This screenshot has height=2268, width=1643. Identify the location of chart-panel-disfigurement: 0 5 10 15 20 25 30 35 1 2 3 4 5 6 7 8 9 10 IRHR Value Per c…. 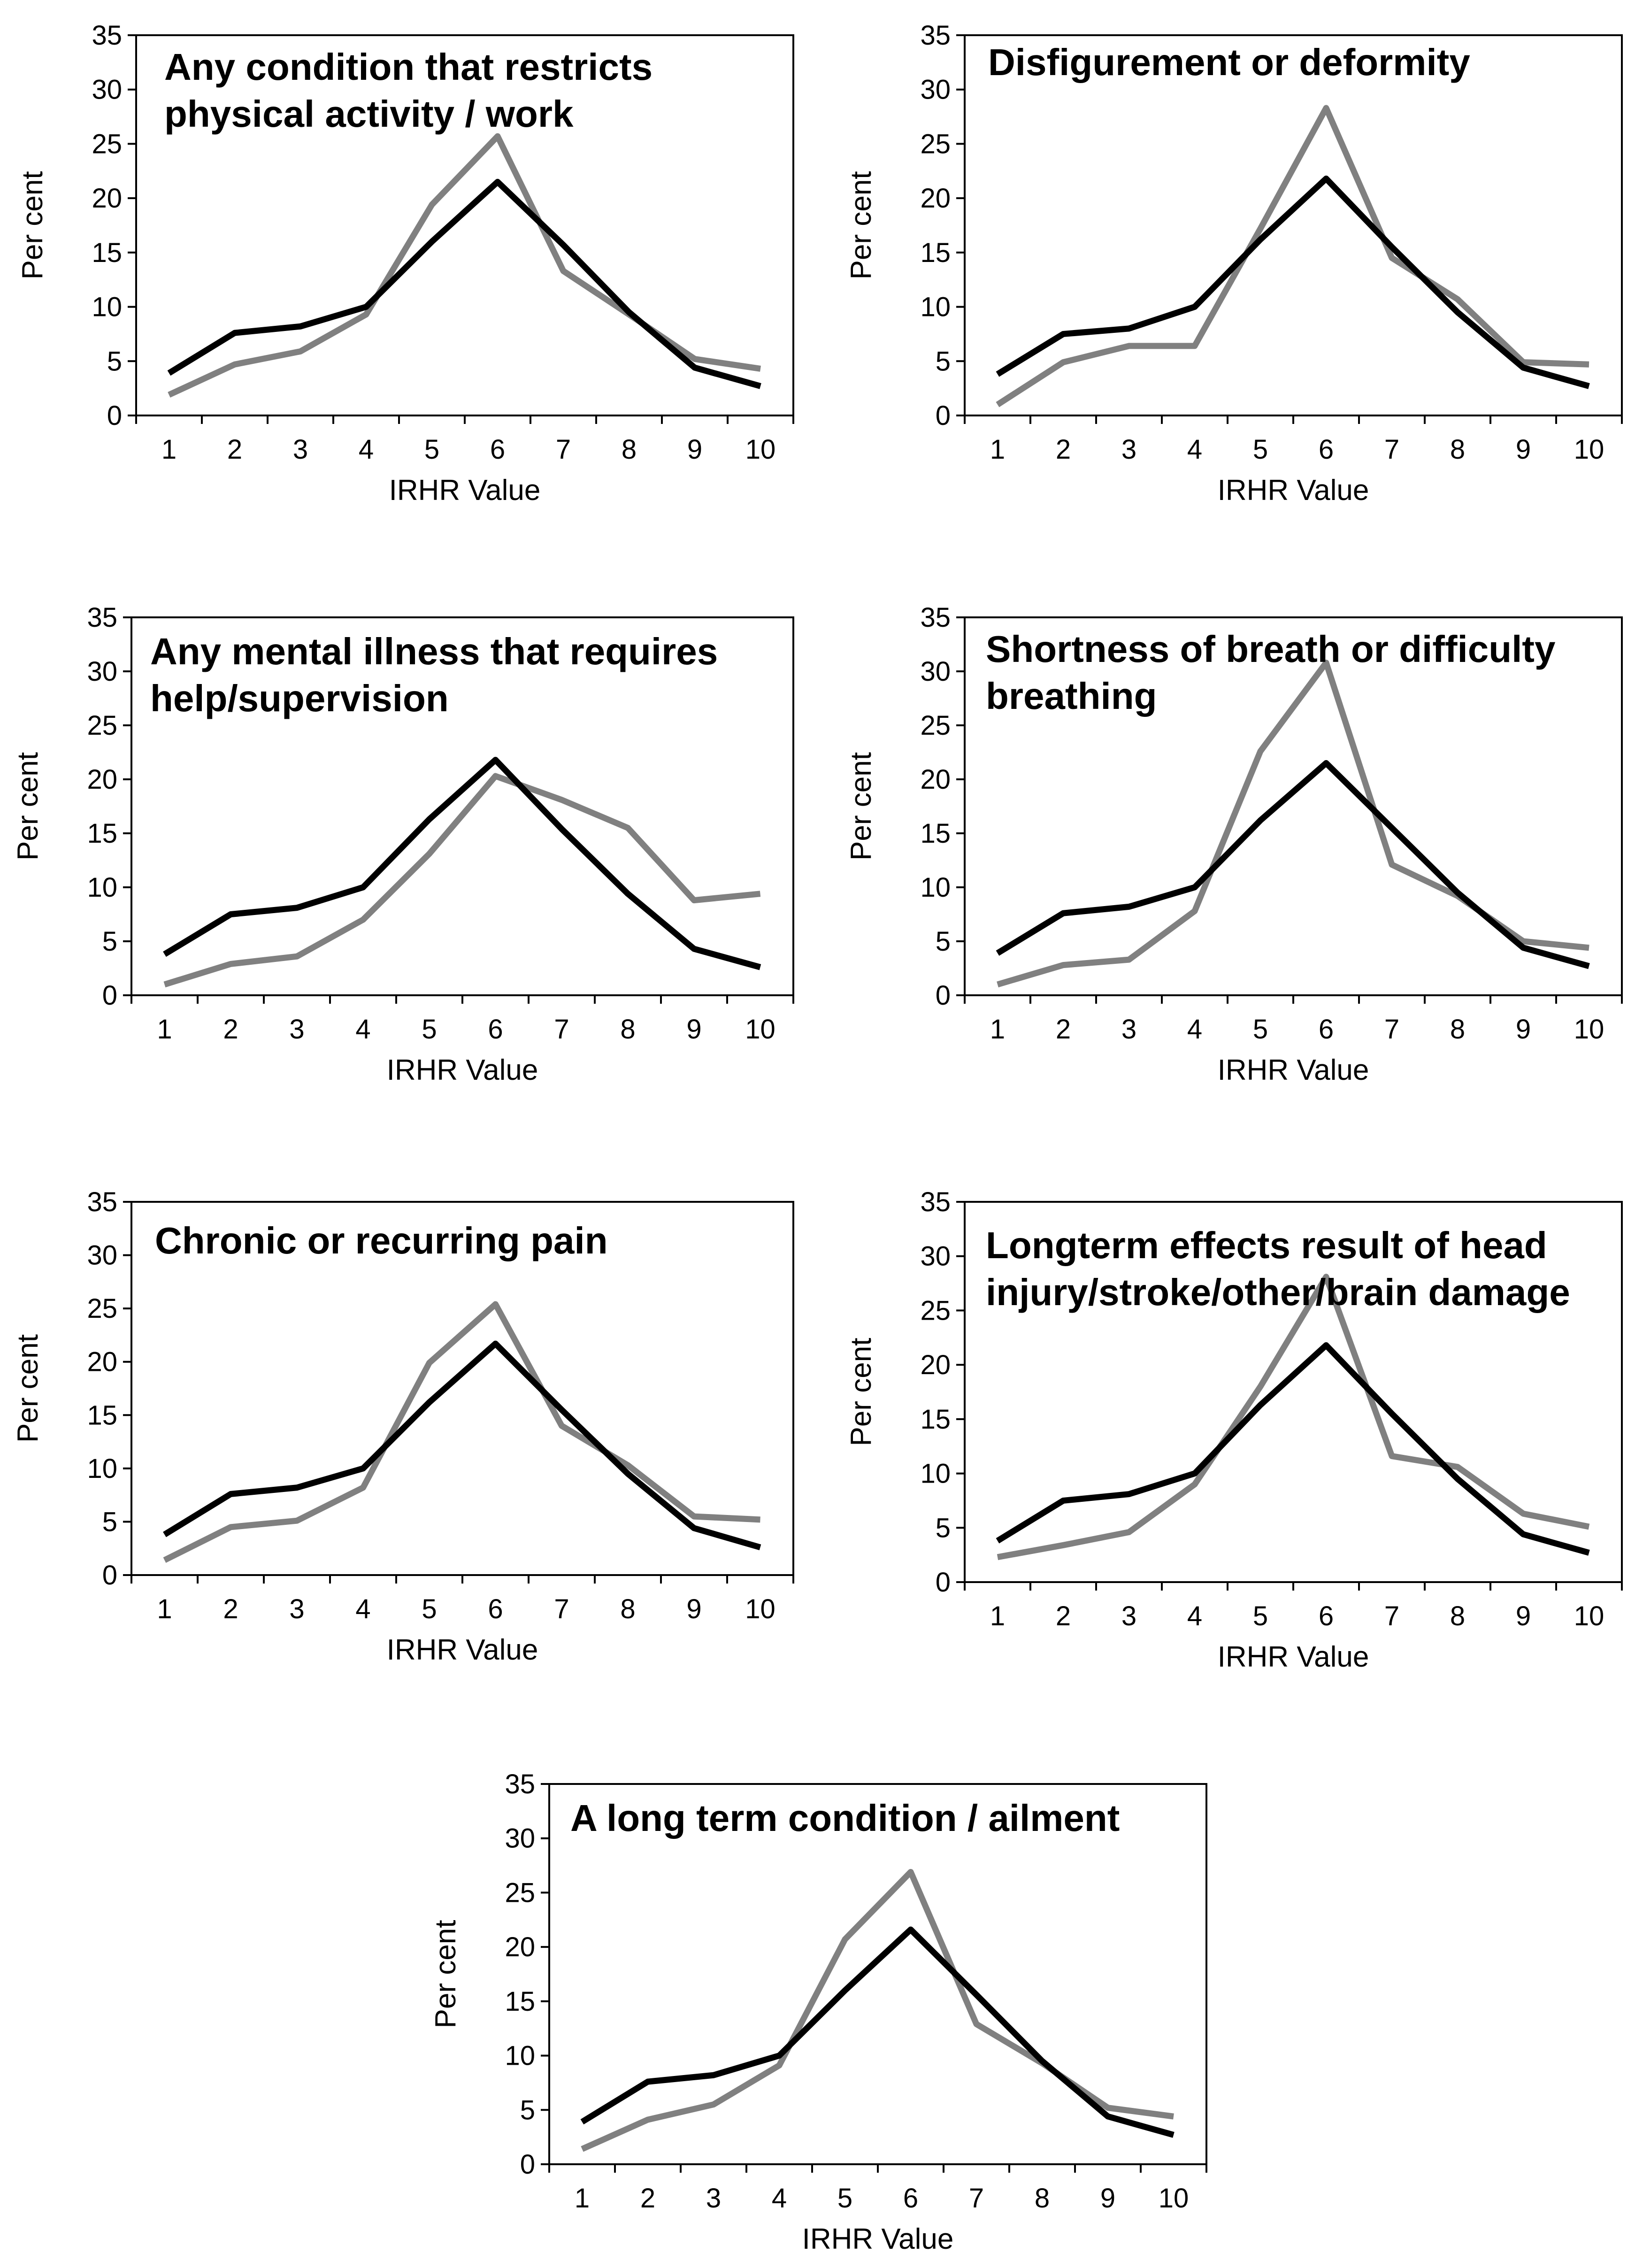
(1234, 263).